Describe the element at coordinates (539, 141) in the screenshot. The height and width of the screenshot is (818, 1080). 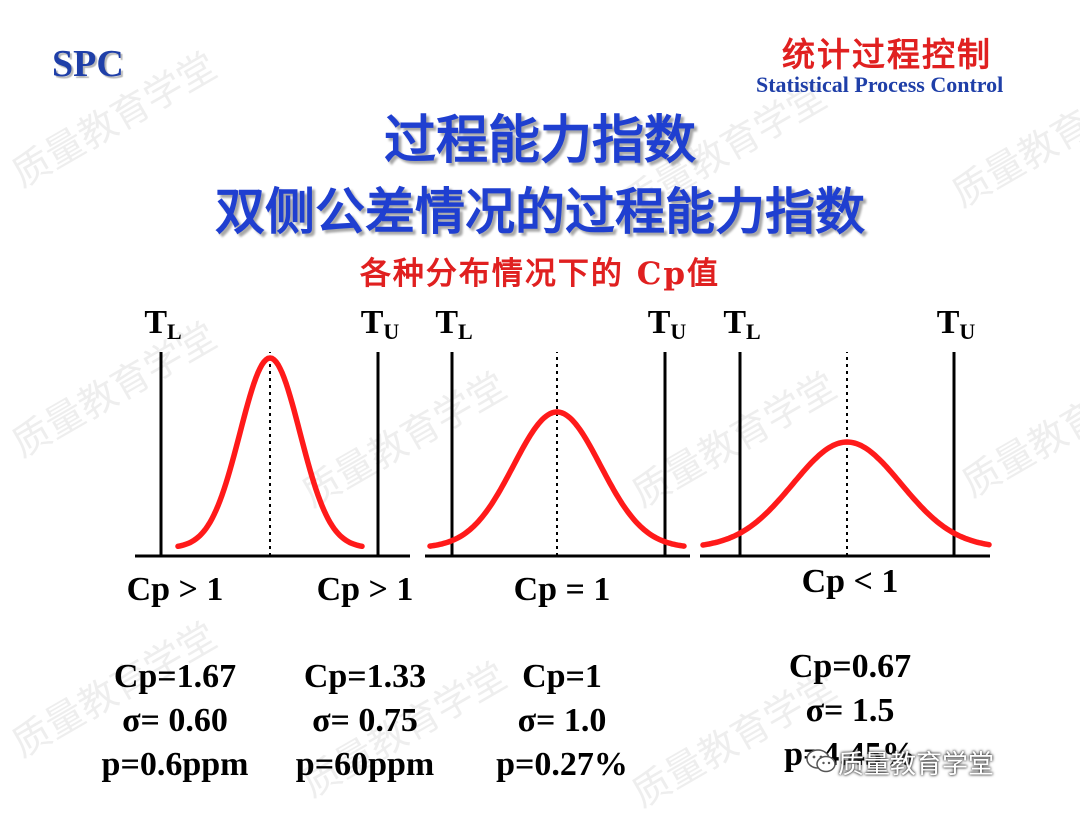
I see `page-title: 过程能力指数` at that location.